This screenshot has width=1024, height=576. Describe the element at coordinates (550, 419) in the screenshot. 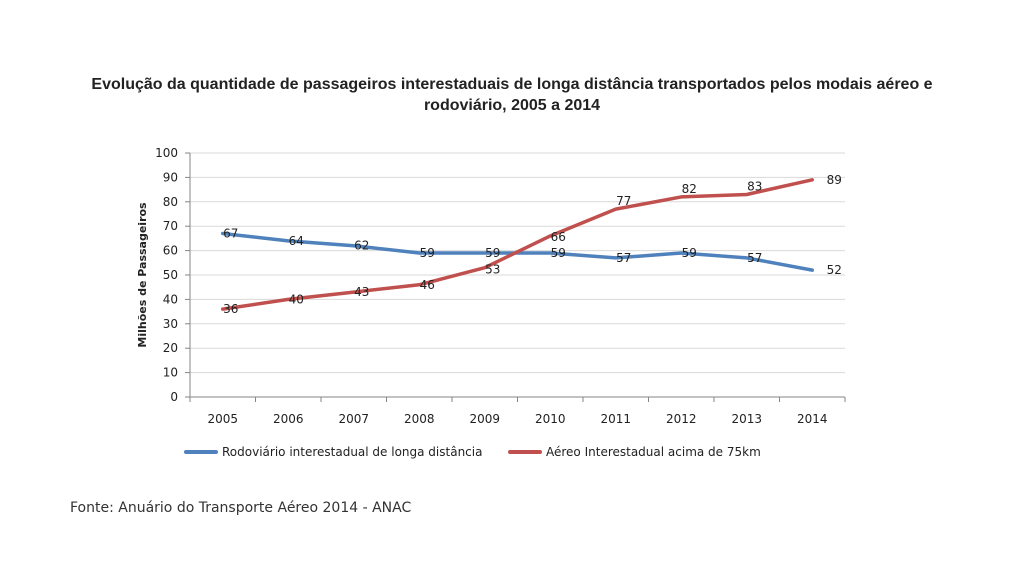

I see `x-tick-label: 2010` at that location.